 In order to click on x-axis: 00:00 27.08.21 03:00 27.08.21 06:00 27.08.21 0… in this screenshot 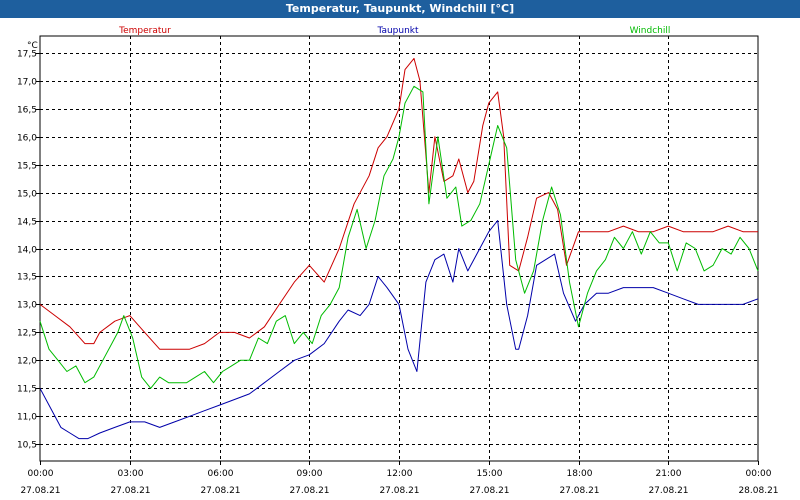, I will do `click(399, 478)`.